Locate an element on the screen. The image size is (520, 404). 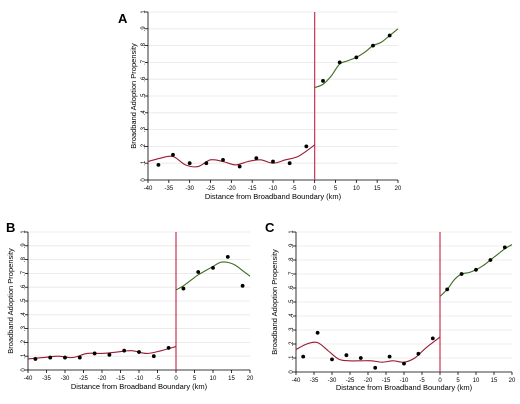
x-axis-title: Distance from Broadband Boundary (km) is located at coordinates (404, 387).